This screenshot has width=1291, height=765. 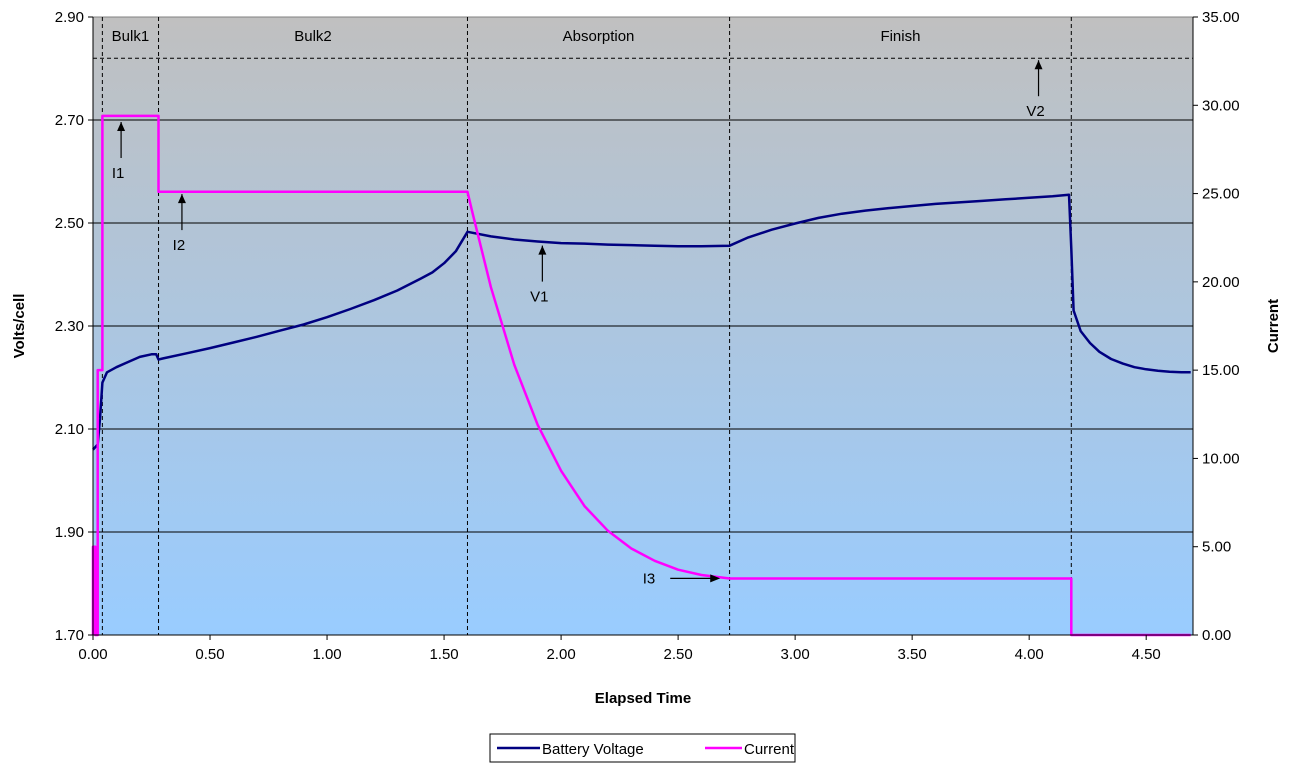 What do you see at coordinates (1273, 326) in the screenshot?
I see `y2-axis-title: Current` at bounding box center [1273, 326].